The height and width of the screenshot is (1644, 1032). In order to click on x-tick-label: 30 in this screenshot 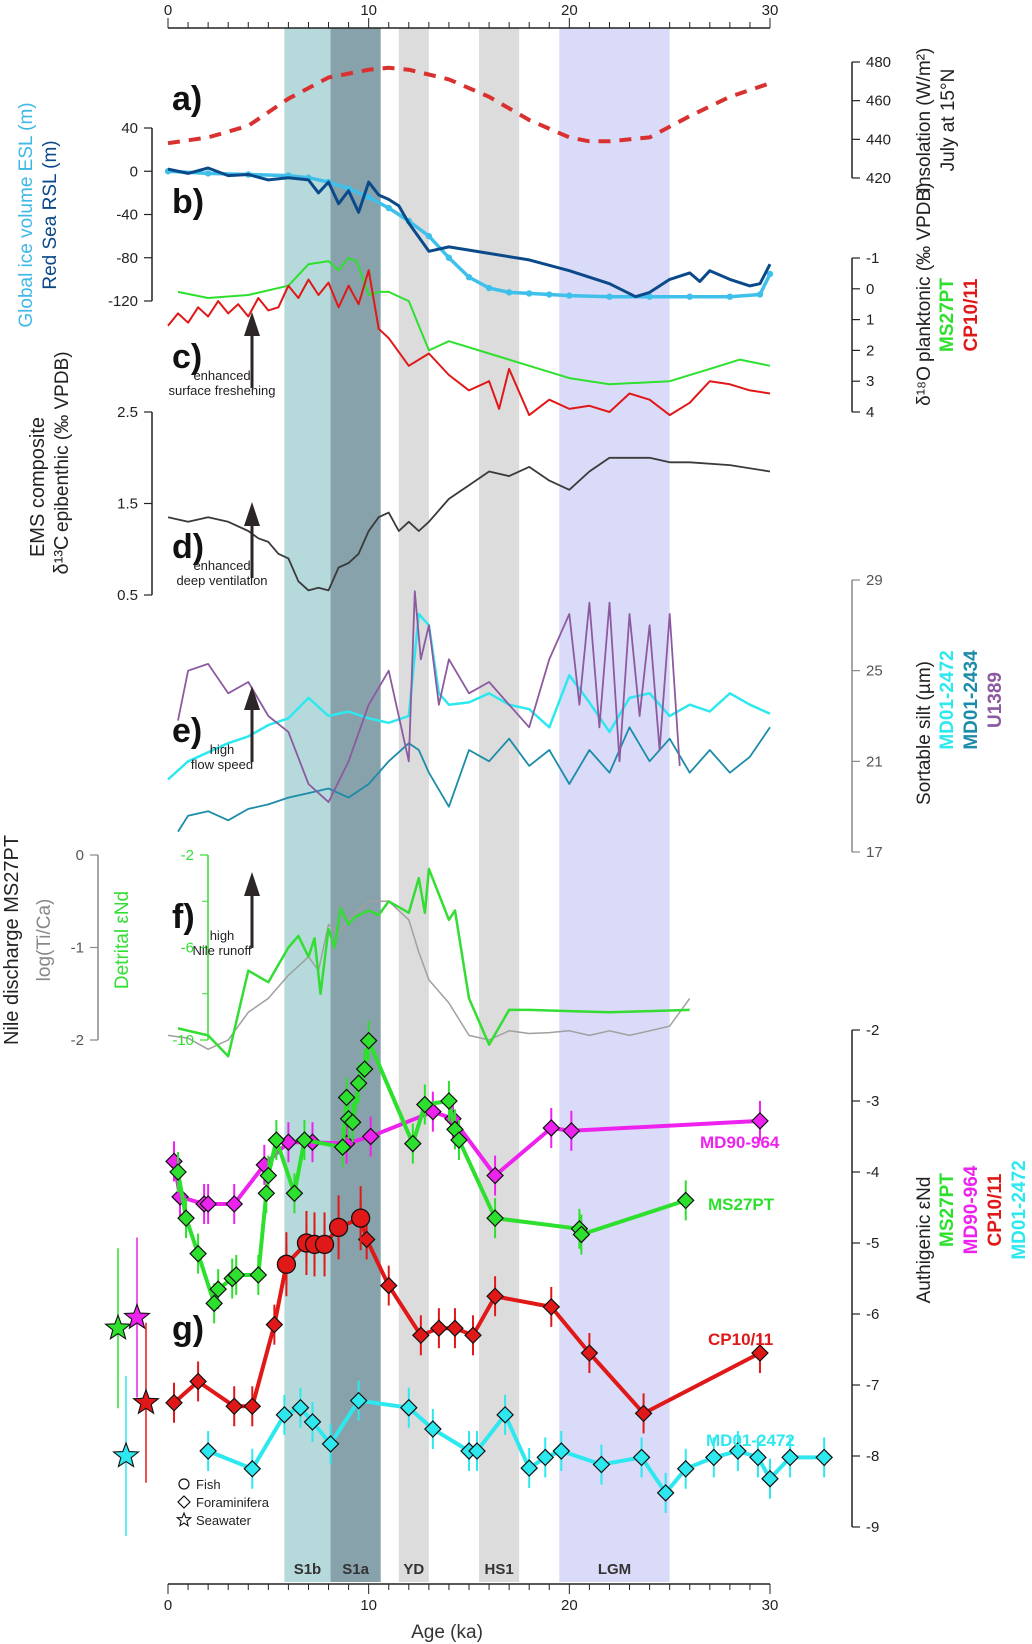, I will do `click(770, 10)`.